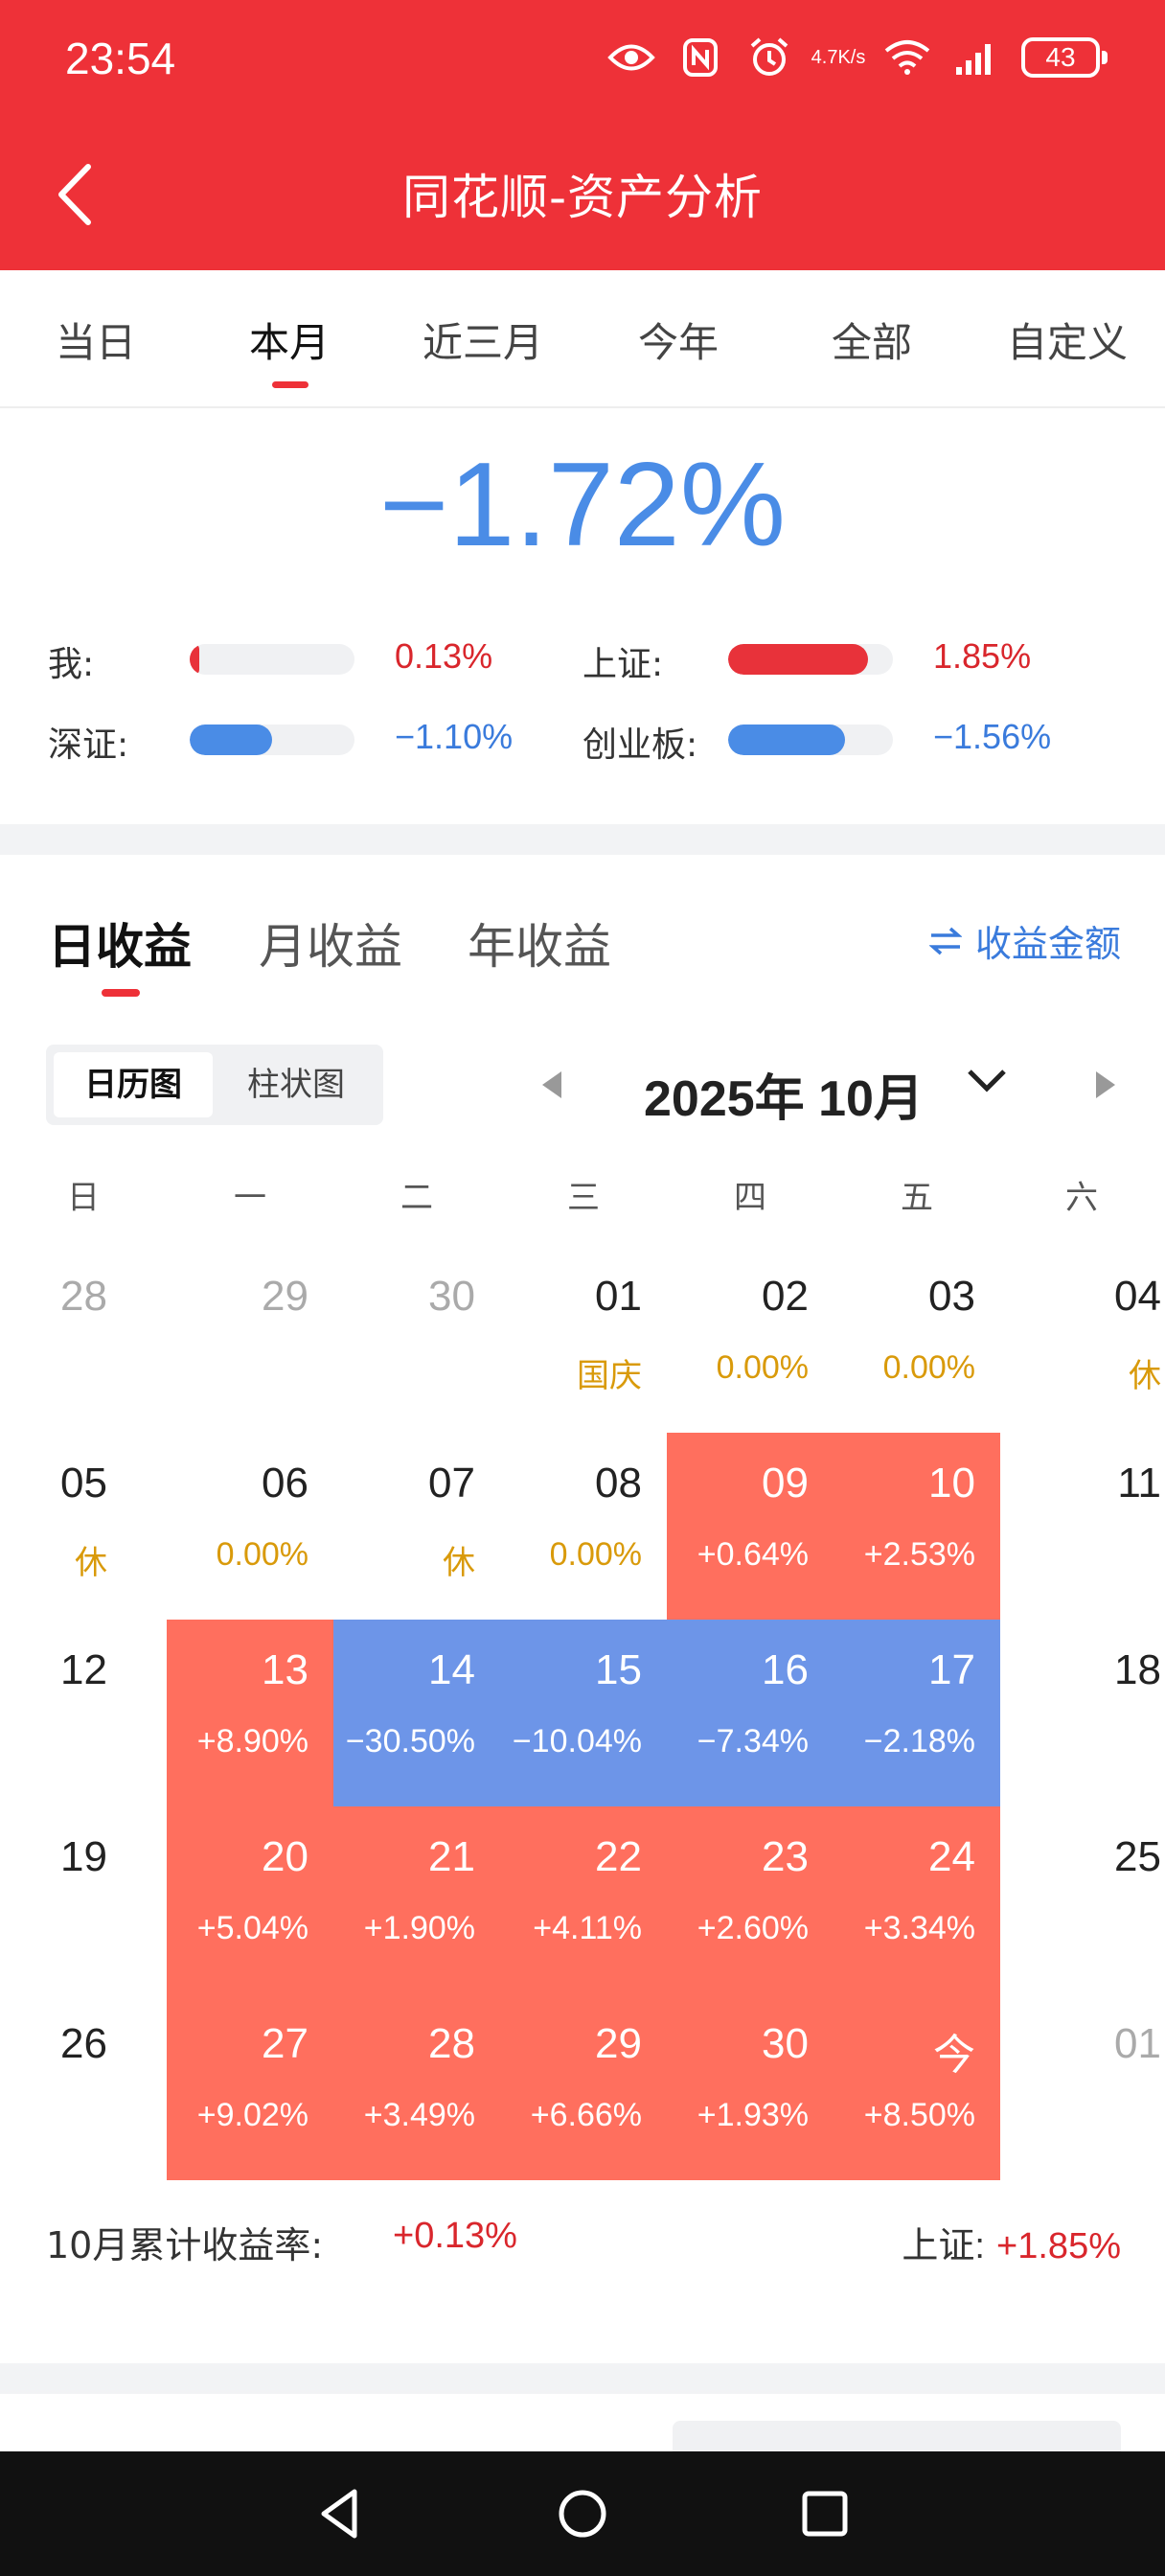  I want to click on compare-label: 深证:, so click(89, 745).